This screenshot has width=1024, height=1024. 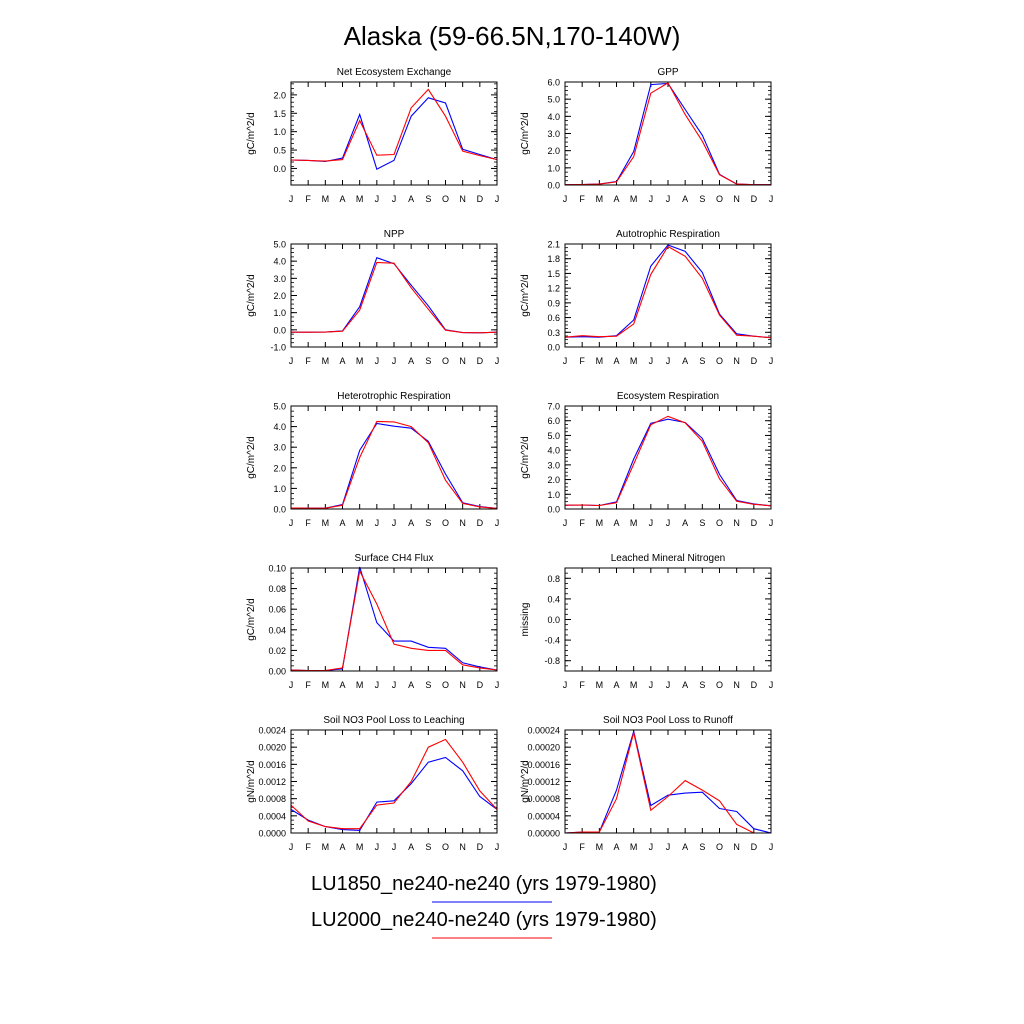 What do you see at coordinates (543, 731) in the screenshot?
I see `y-tick-label: 0.00024` at bounding box center [543, 731].